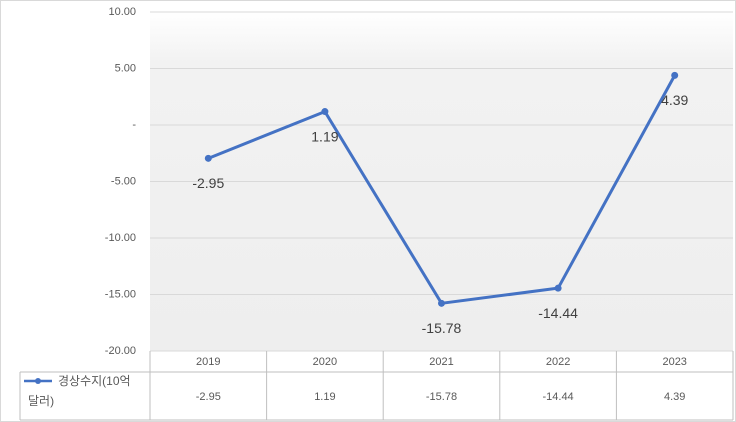 Image resolution: width=736 pixels, height=422 pixels. Describe the element at coordinates (324, 397) in the screenshot. I see `table-value: 1.19` at that location.